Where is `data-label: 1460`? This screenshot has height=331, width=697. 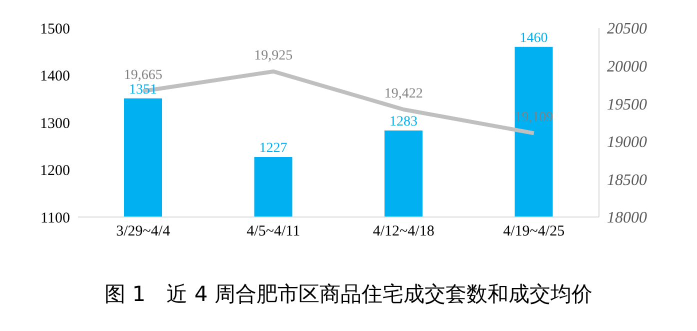 data-label: 1460 is located at coordinates (534, 38).